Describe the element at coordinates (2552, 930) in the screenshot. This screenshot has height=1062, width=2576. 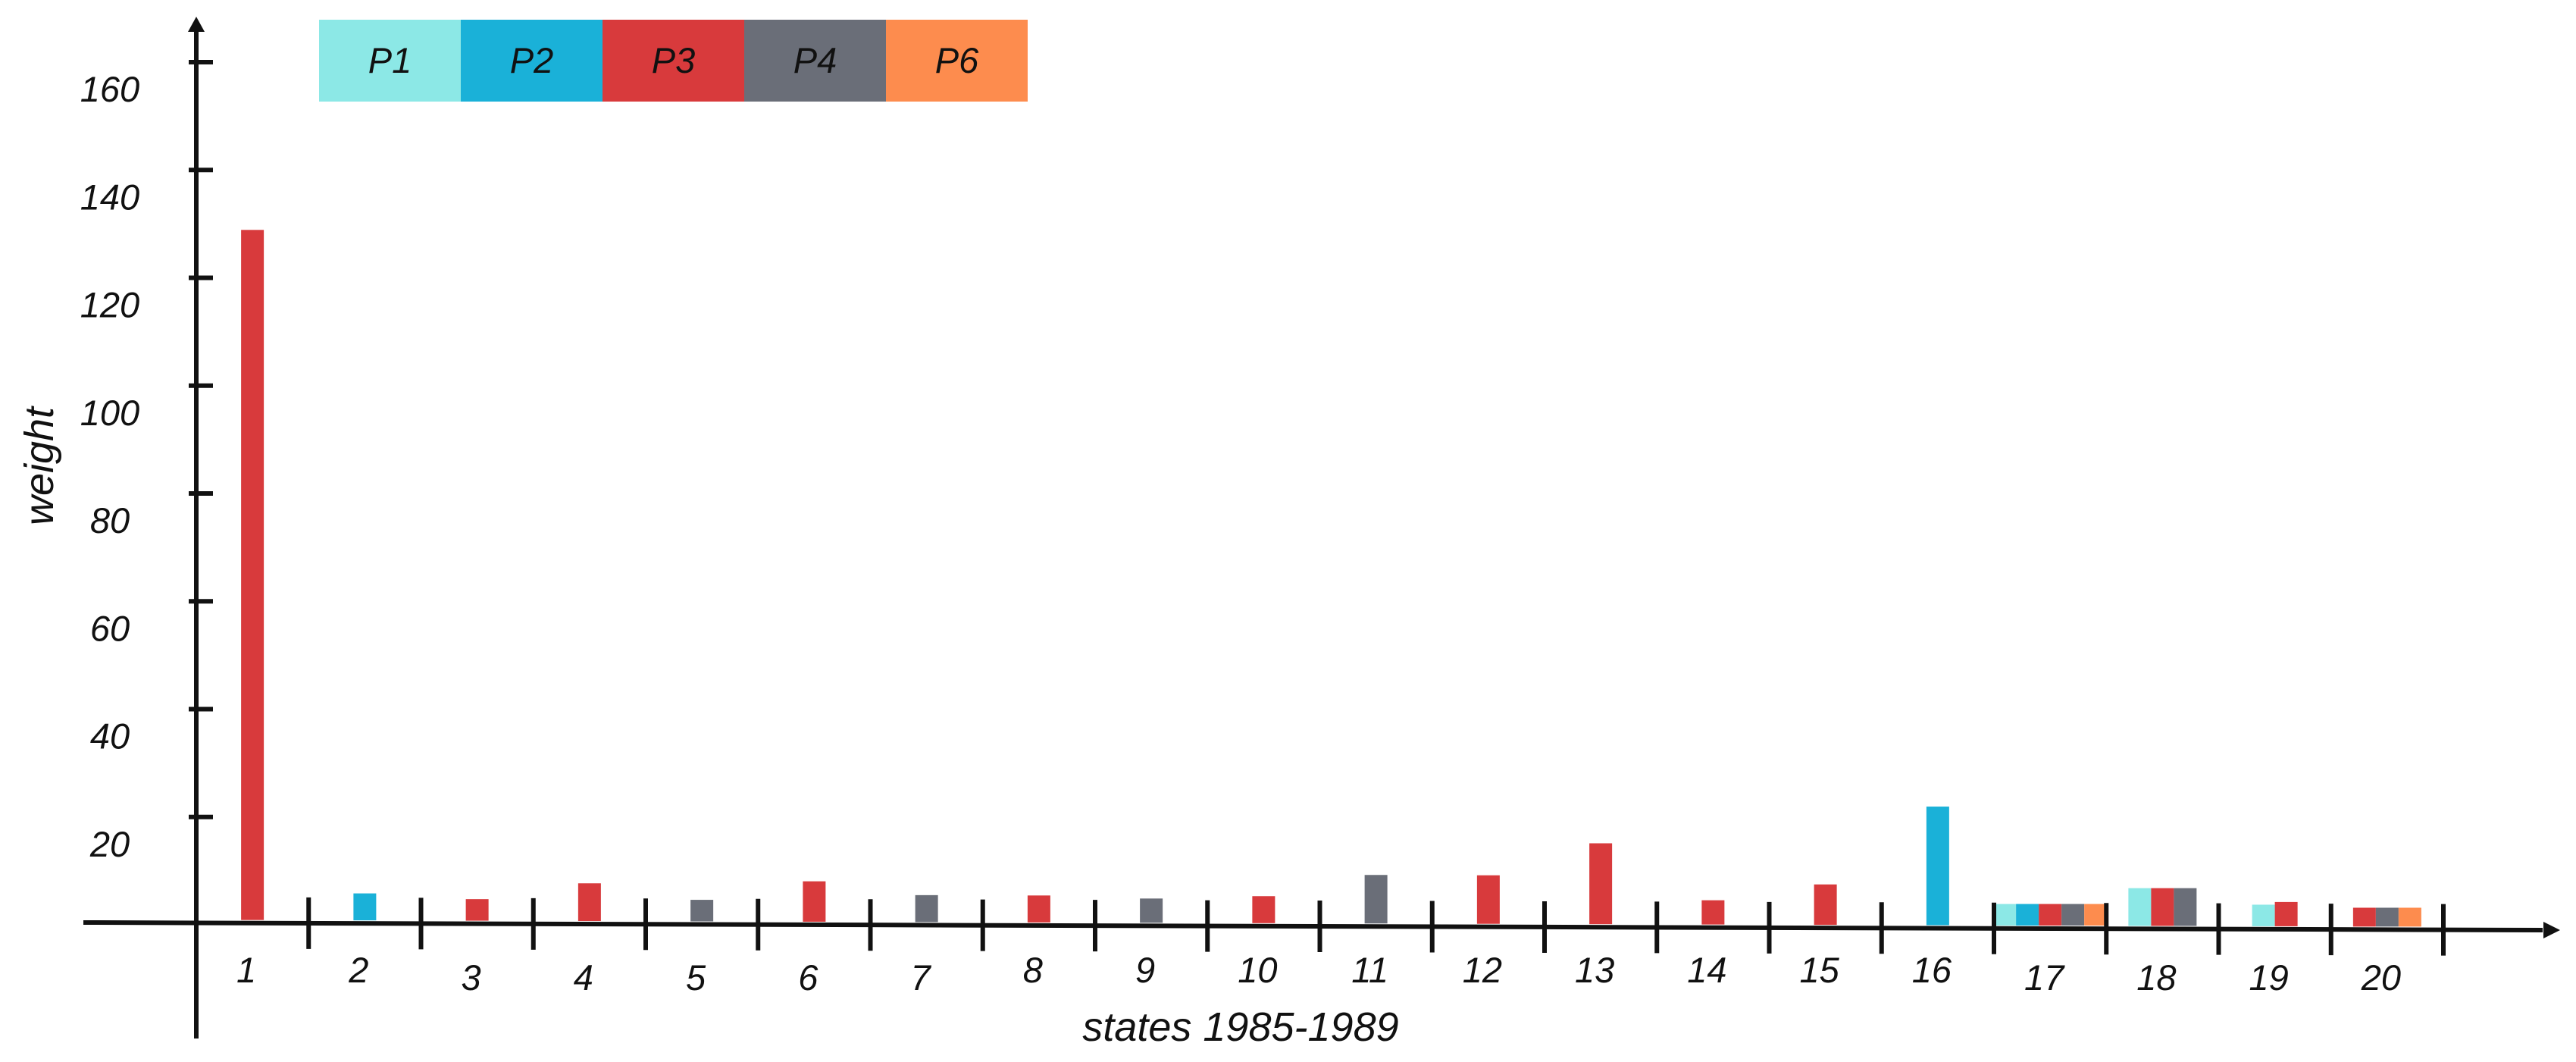
I see `x-axis-arrowhead` at that location.